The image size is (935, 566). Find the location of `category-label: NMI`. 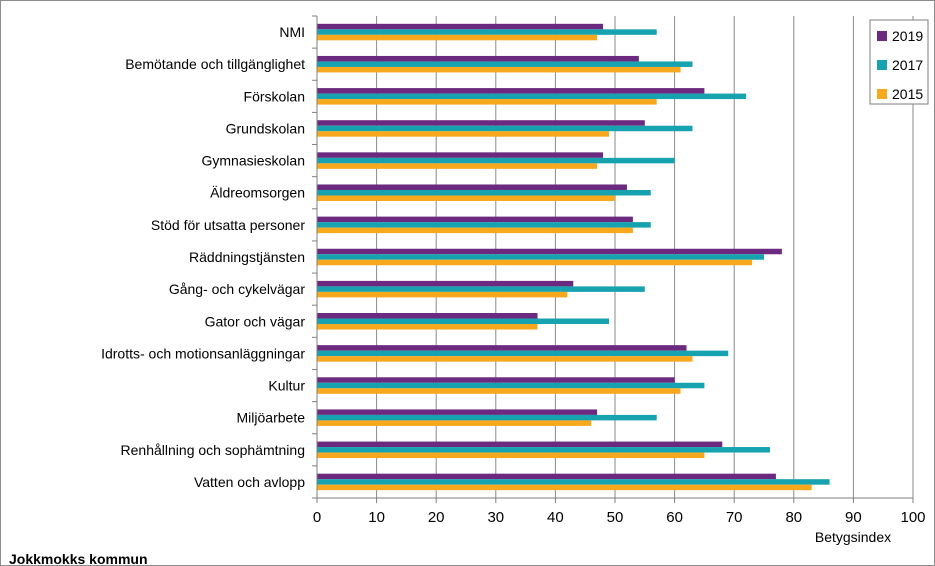

category-label: NMI is located at coordinates (292, 32).